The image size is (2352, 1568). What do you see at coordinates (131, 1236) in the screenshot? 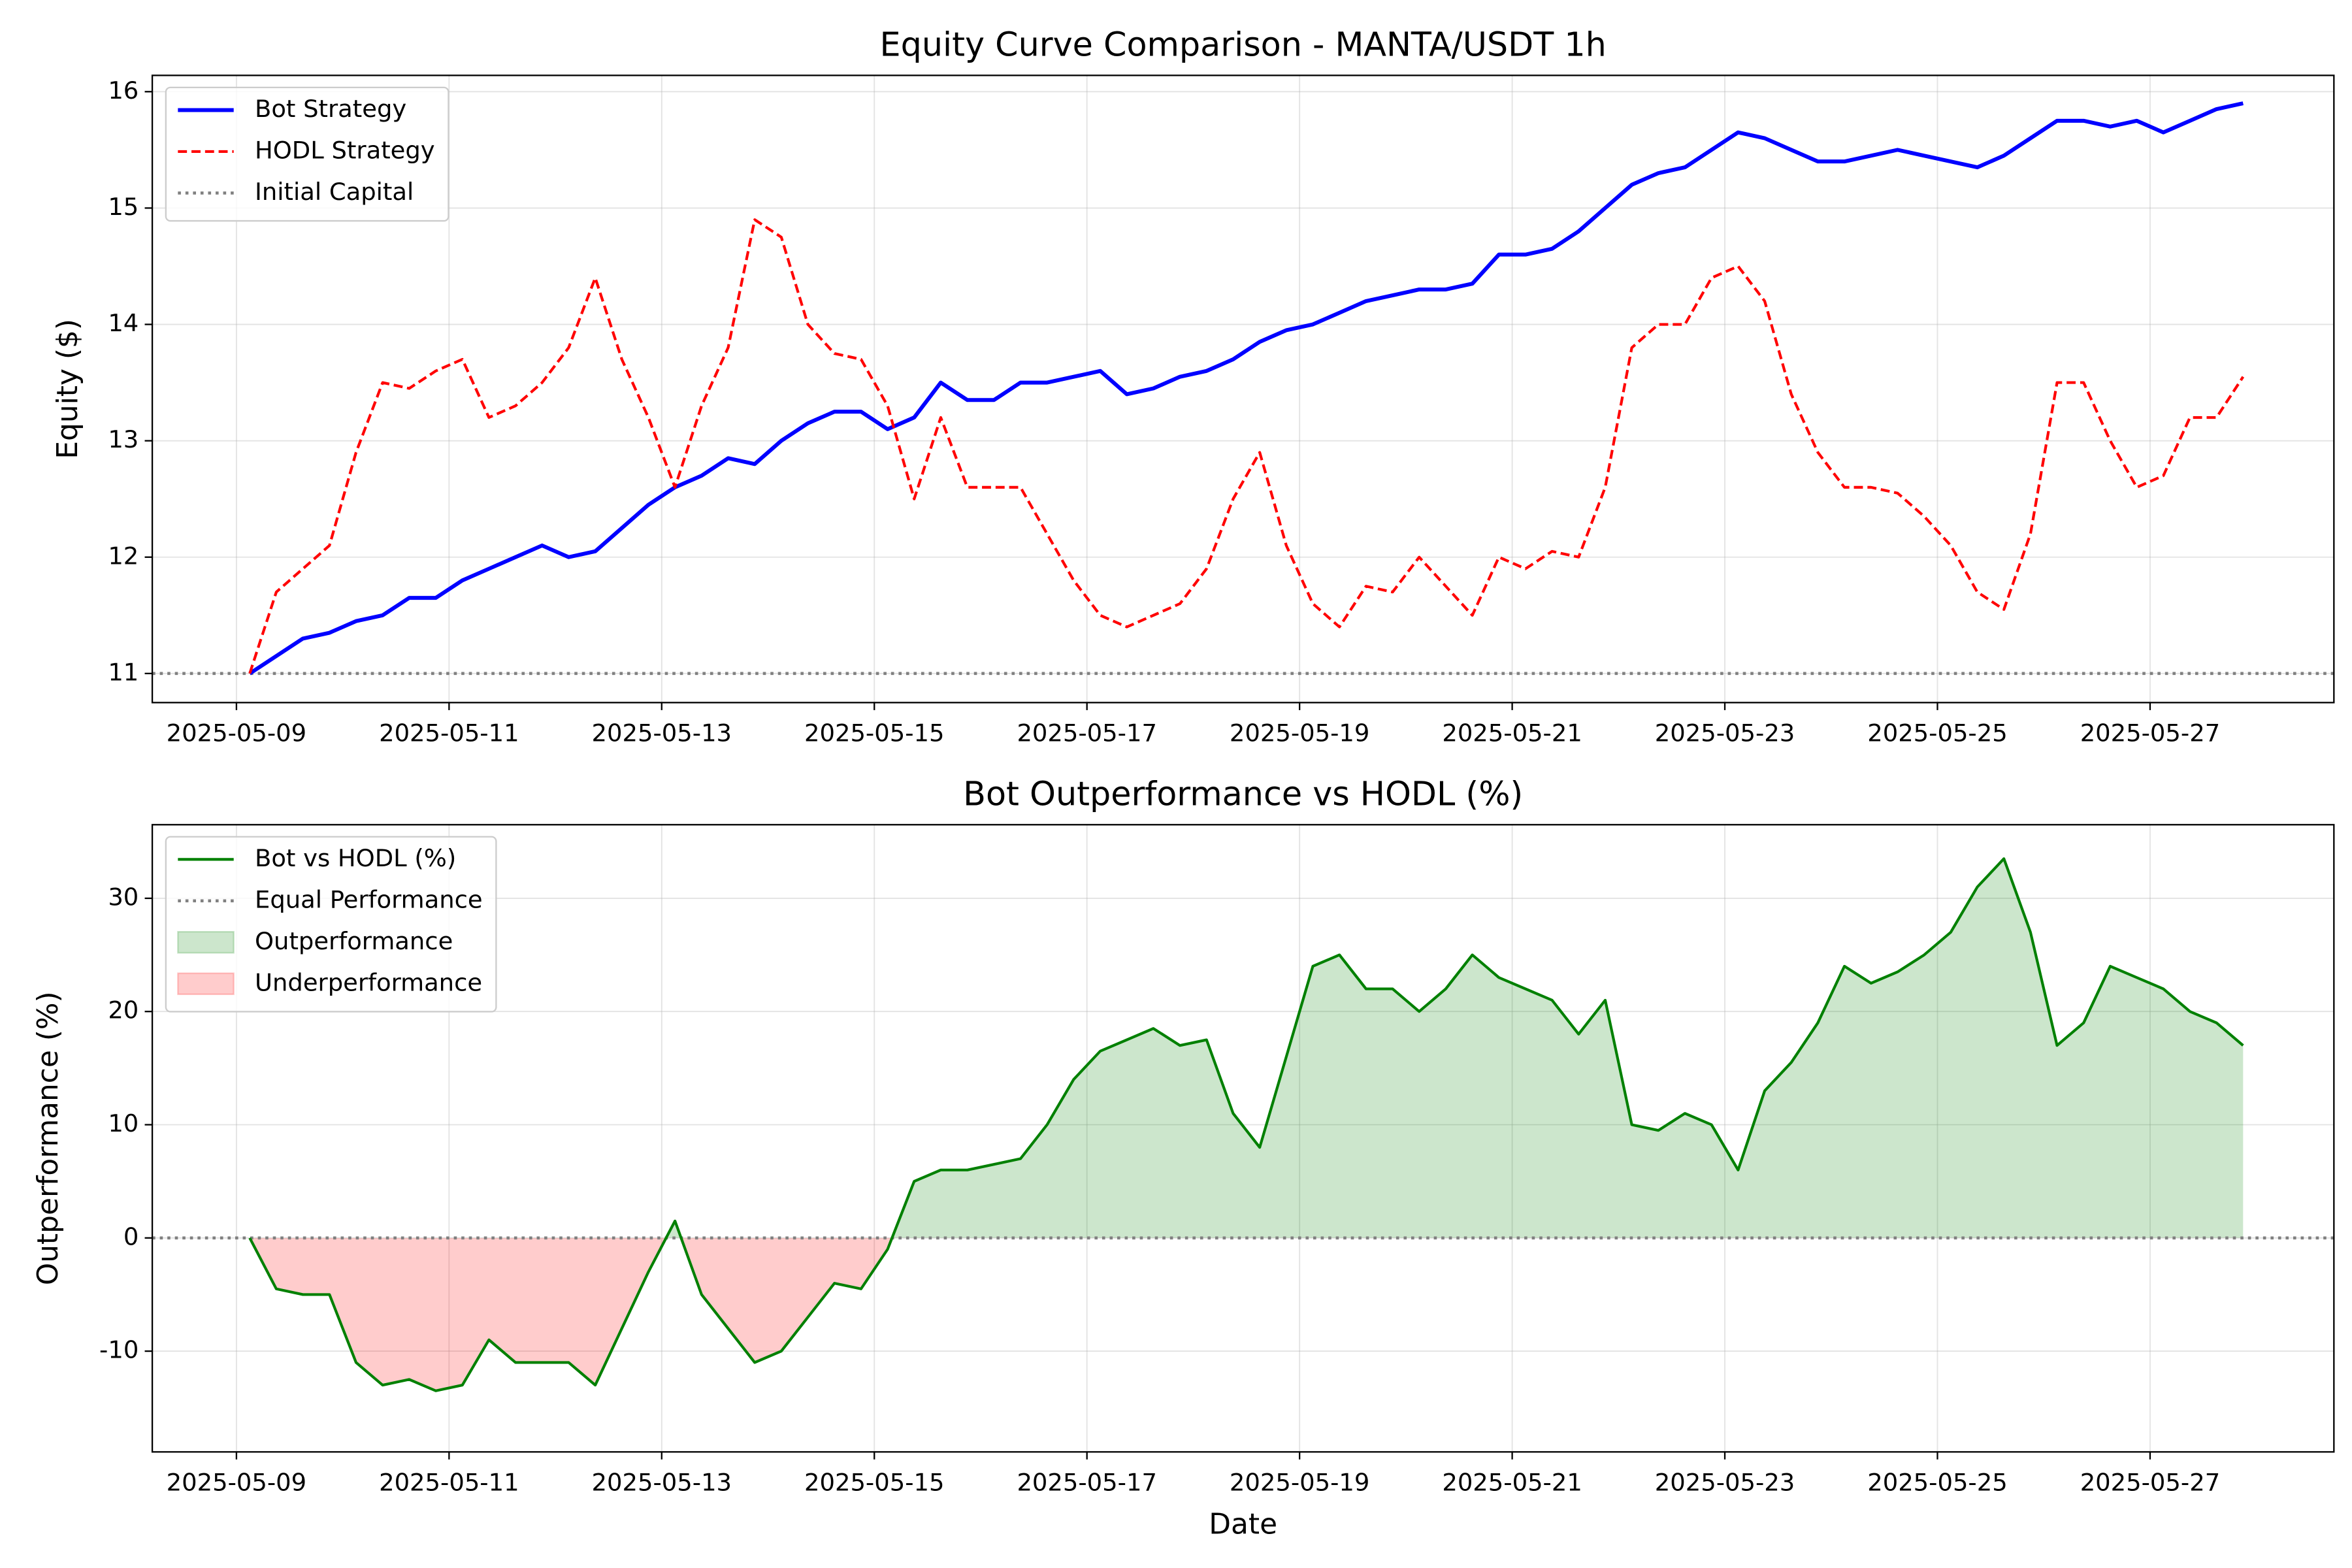
I see `y-tick-label: 0` at bounding box center [131, 1236].